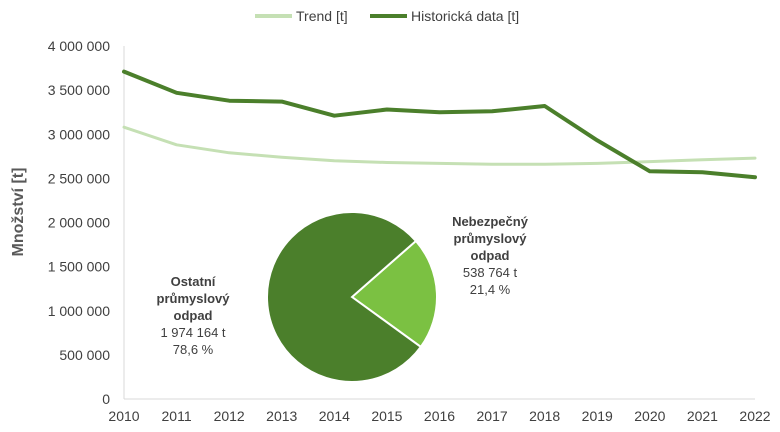 The height and width of the screenshot is (432, 780). What do you see at coordinates (649, 416) in the screenshot?
I see `x-tick-label: 2020` at bounding box center [649, 416].